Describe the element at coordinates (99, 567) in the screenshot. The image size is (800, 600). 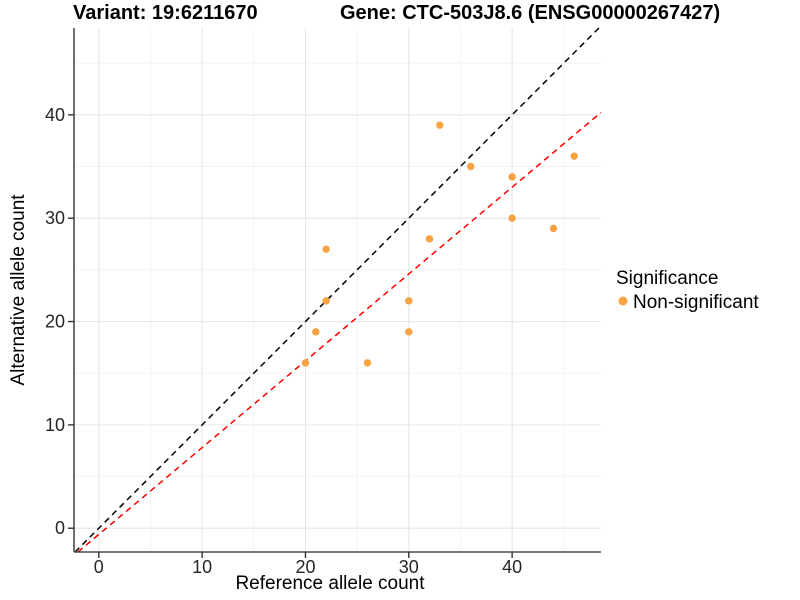
I see `x-tick-label: 0` at that location.